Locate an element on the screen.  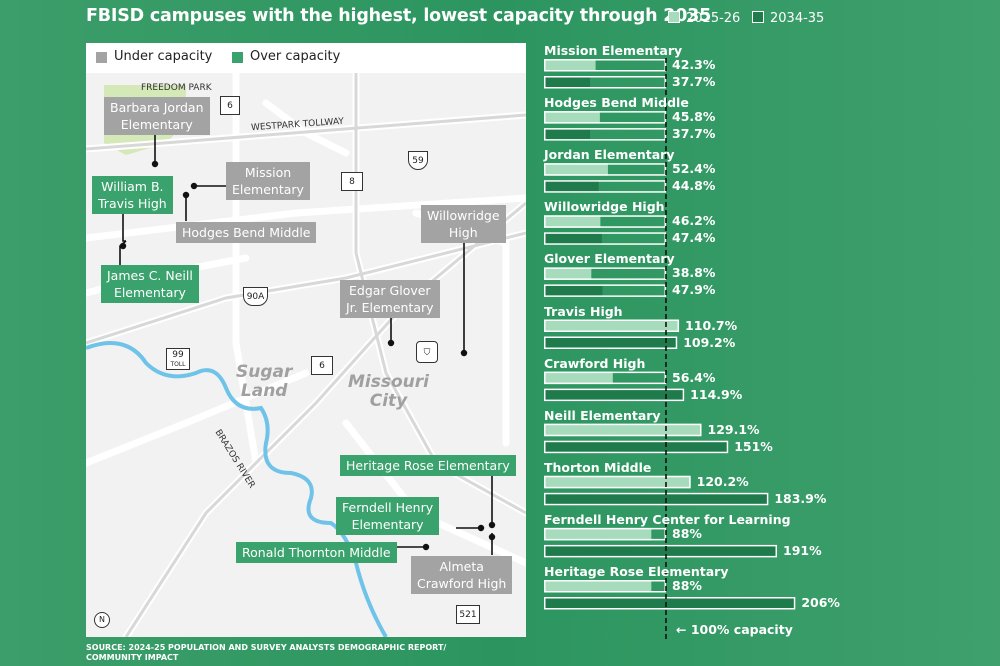
map-legend: Under capacity Over capacity is located at coordinates (306, 58).